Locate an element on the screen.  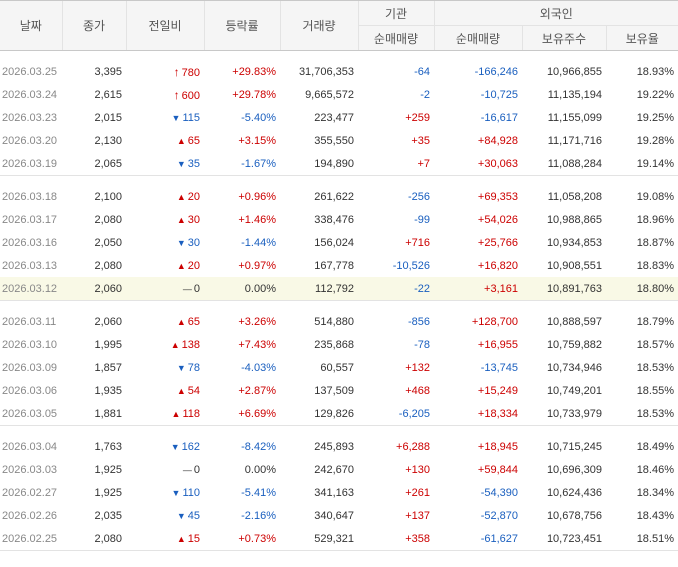
cell-foreign-ratio: 18.93% is located at coordinates (655, 71).